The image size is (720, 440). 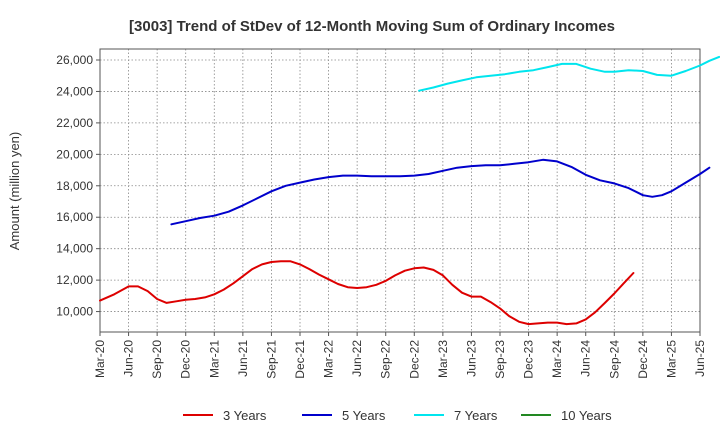 What do you see at coordinates (157, 359) in the screenshot?
I see `x-tick-label: Sep-20` at bounding box center [157, 359].